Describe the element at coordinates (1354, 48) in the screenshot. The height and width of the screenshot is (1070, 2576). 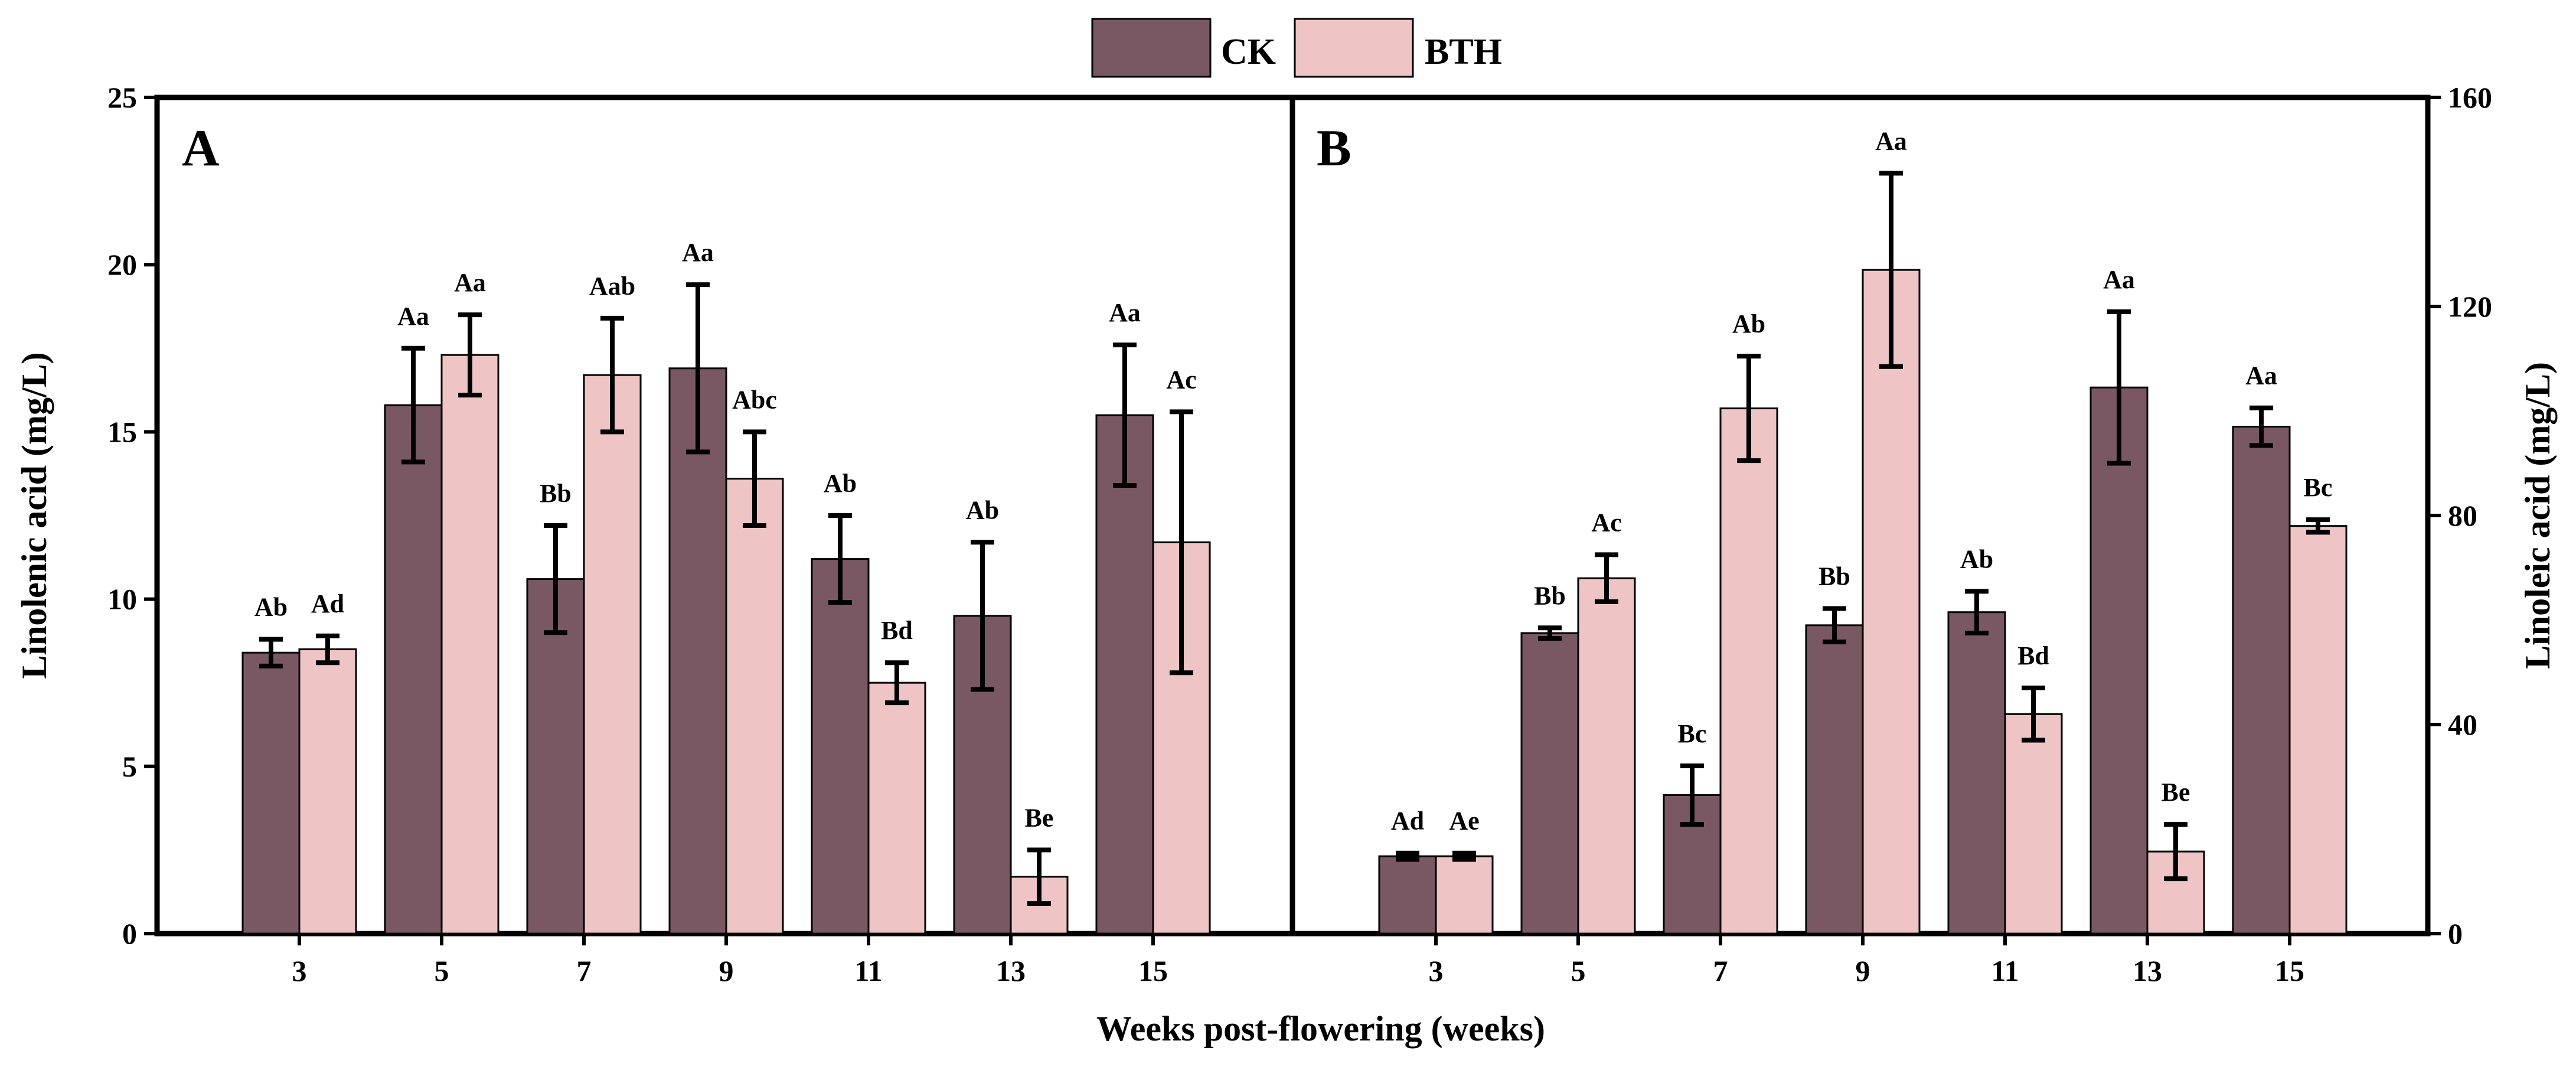
I see `legend-swatch-bth` at that location.